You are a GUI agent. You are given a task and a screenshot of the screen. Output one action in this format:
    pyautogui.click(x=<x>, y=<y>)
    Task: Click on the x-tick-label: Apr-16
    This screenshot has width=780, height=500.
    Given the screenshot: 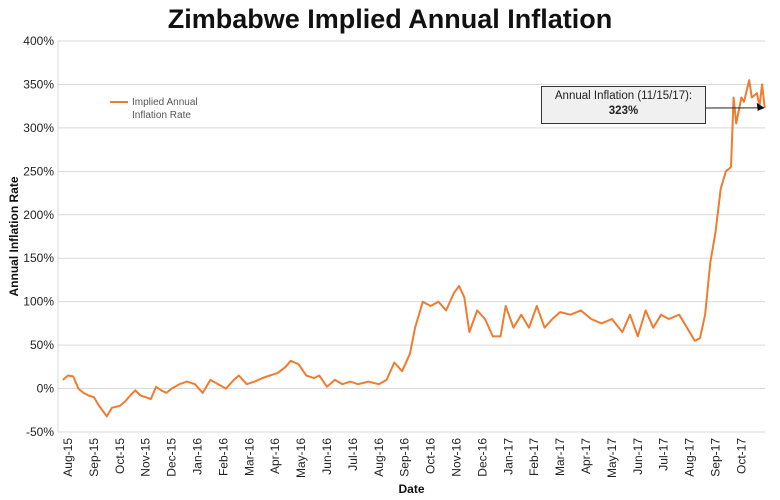 What is the action you would take?
    pyautogui.click(x=275, y=456)
    